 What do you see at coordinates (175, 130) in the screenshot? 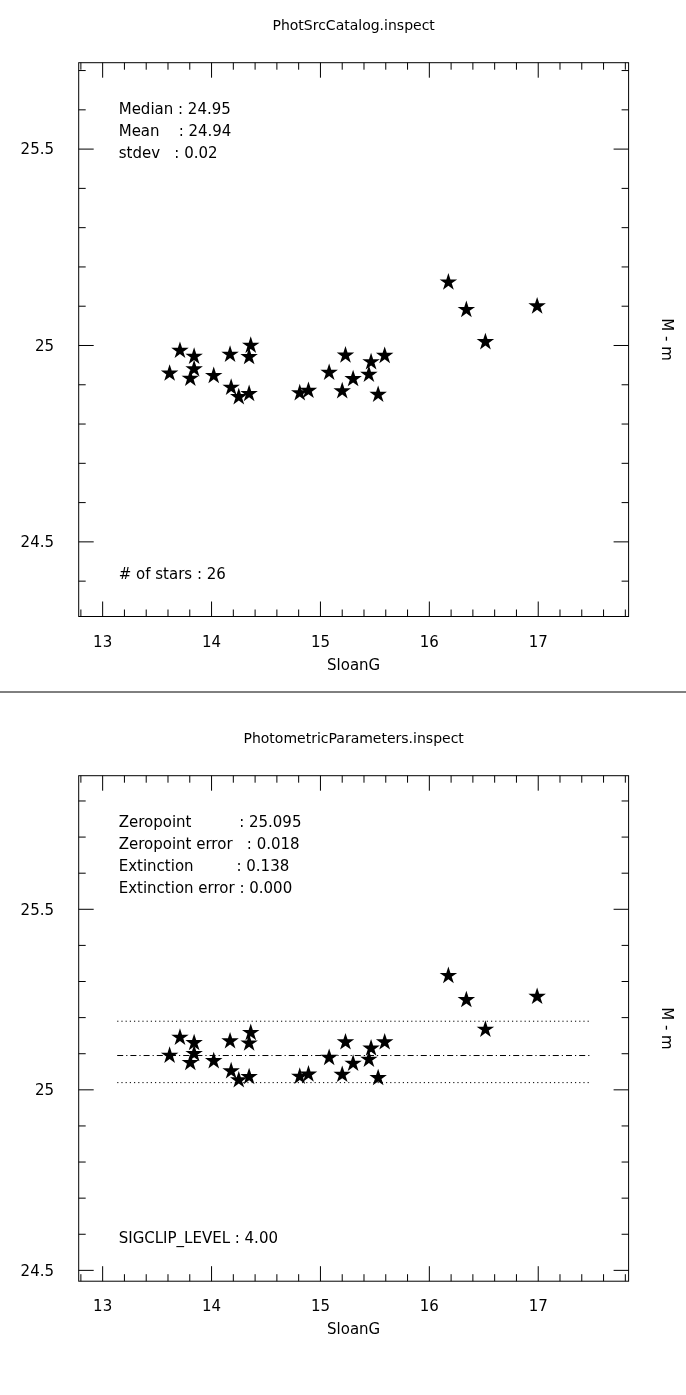
I see `annotation: Mean : 24.94` at bounding box center [175, 130].